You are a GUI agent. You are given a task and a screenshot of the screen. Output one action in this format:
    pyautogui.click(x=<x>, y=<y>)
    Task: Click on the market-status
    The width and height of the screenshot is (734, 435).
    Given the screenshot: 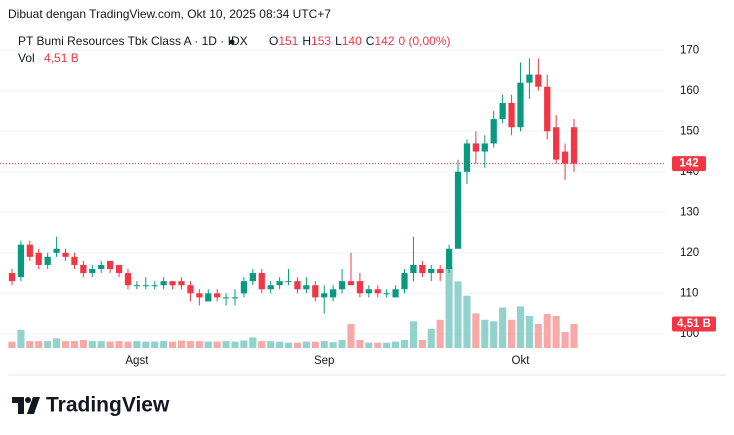 What is the action you would take?
    pyautogui.click(x=232, y=42)
    